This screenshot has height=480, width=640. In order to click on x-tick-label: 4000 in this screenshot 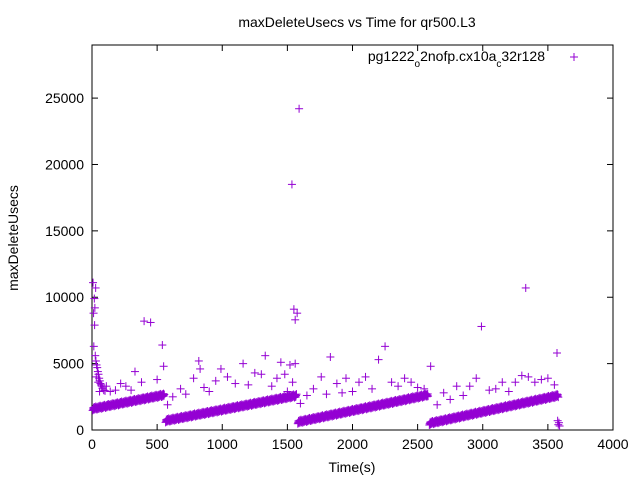, I will do `click(612, 444)`.